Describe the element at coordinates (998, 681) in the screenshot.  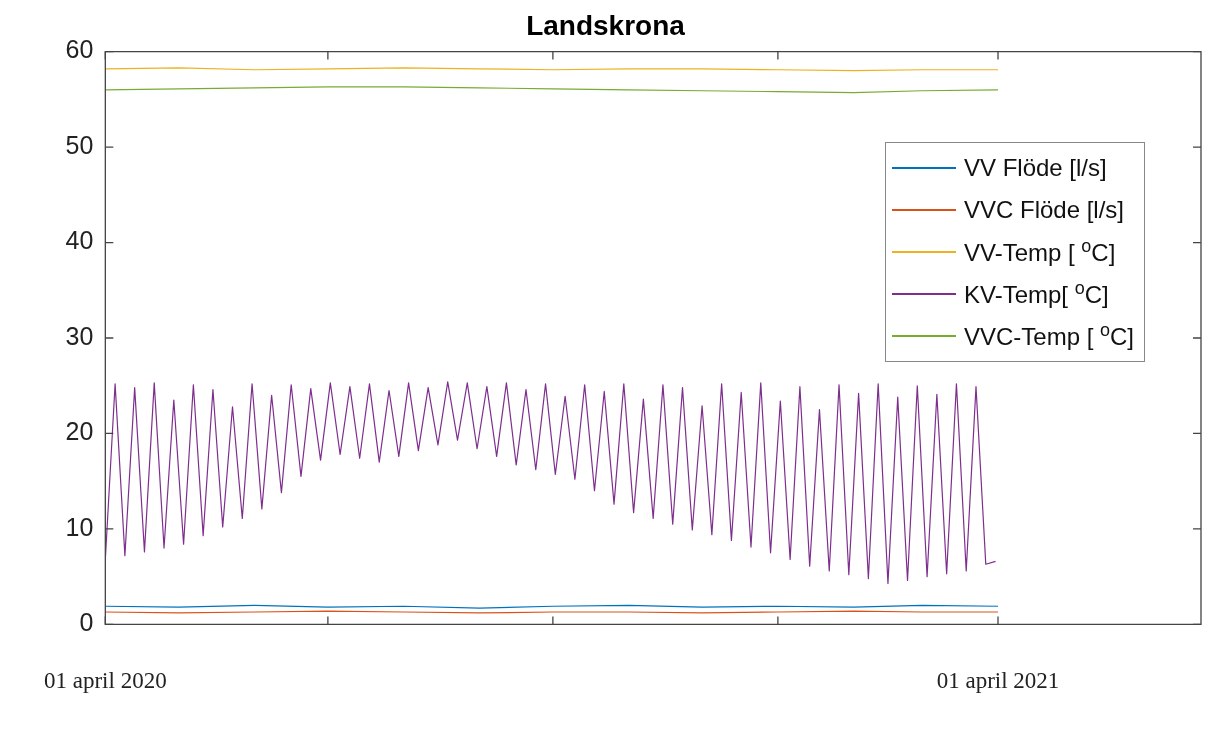
I see `x-tick-label: 01 april 2021` at that location.